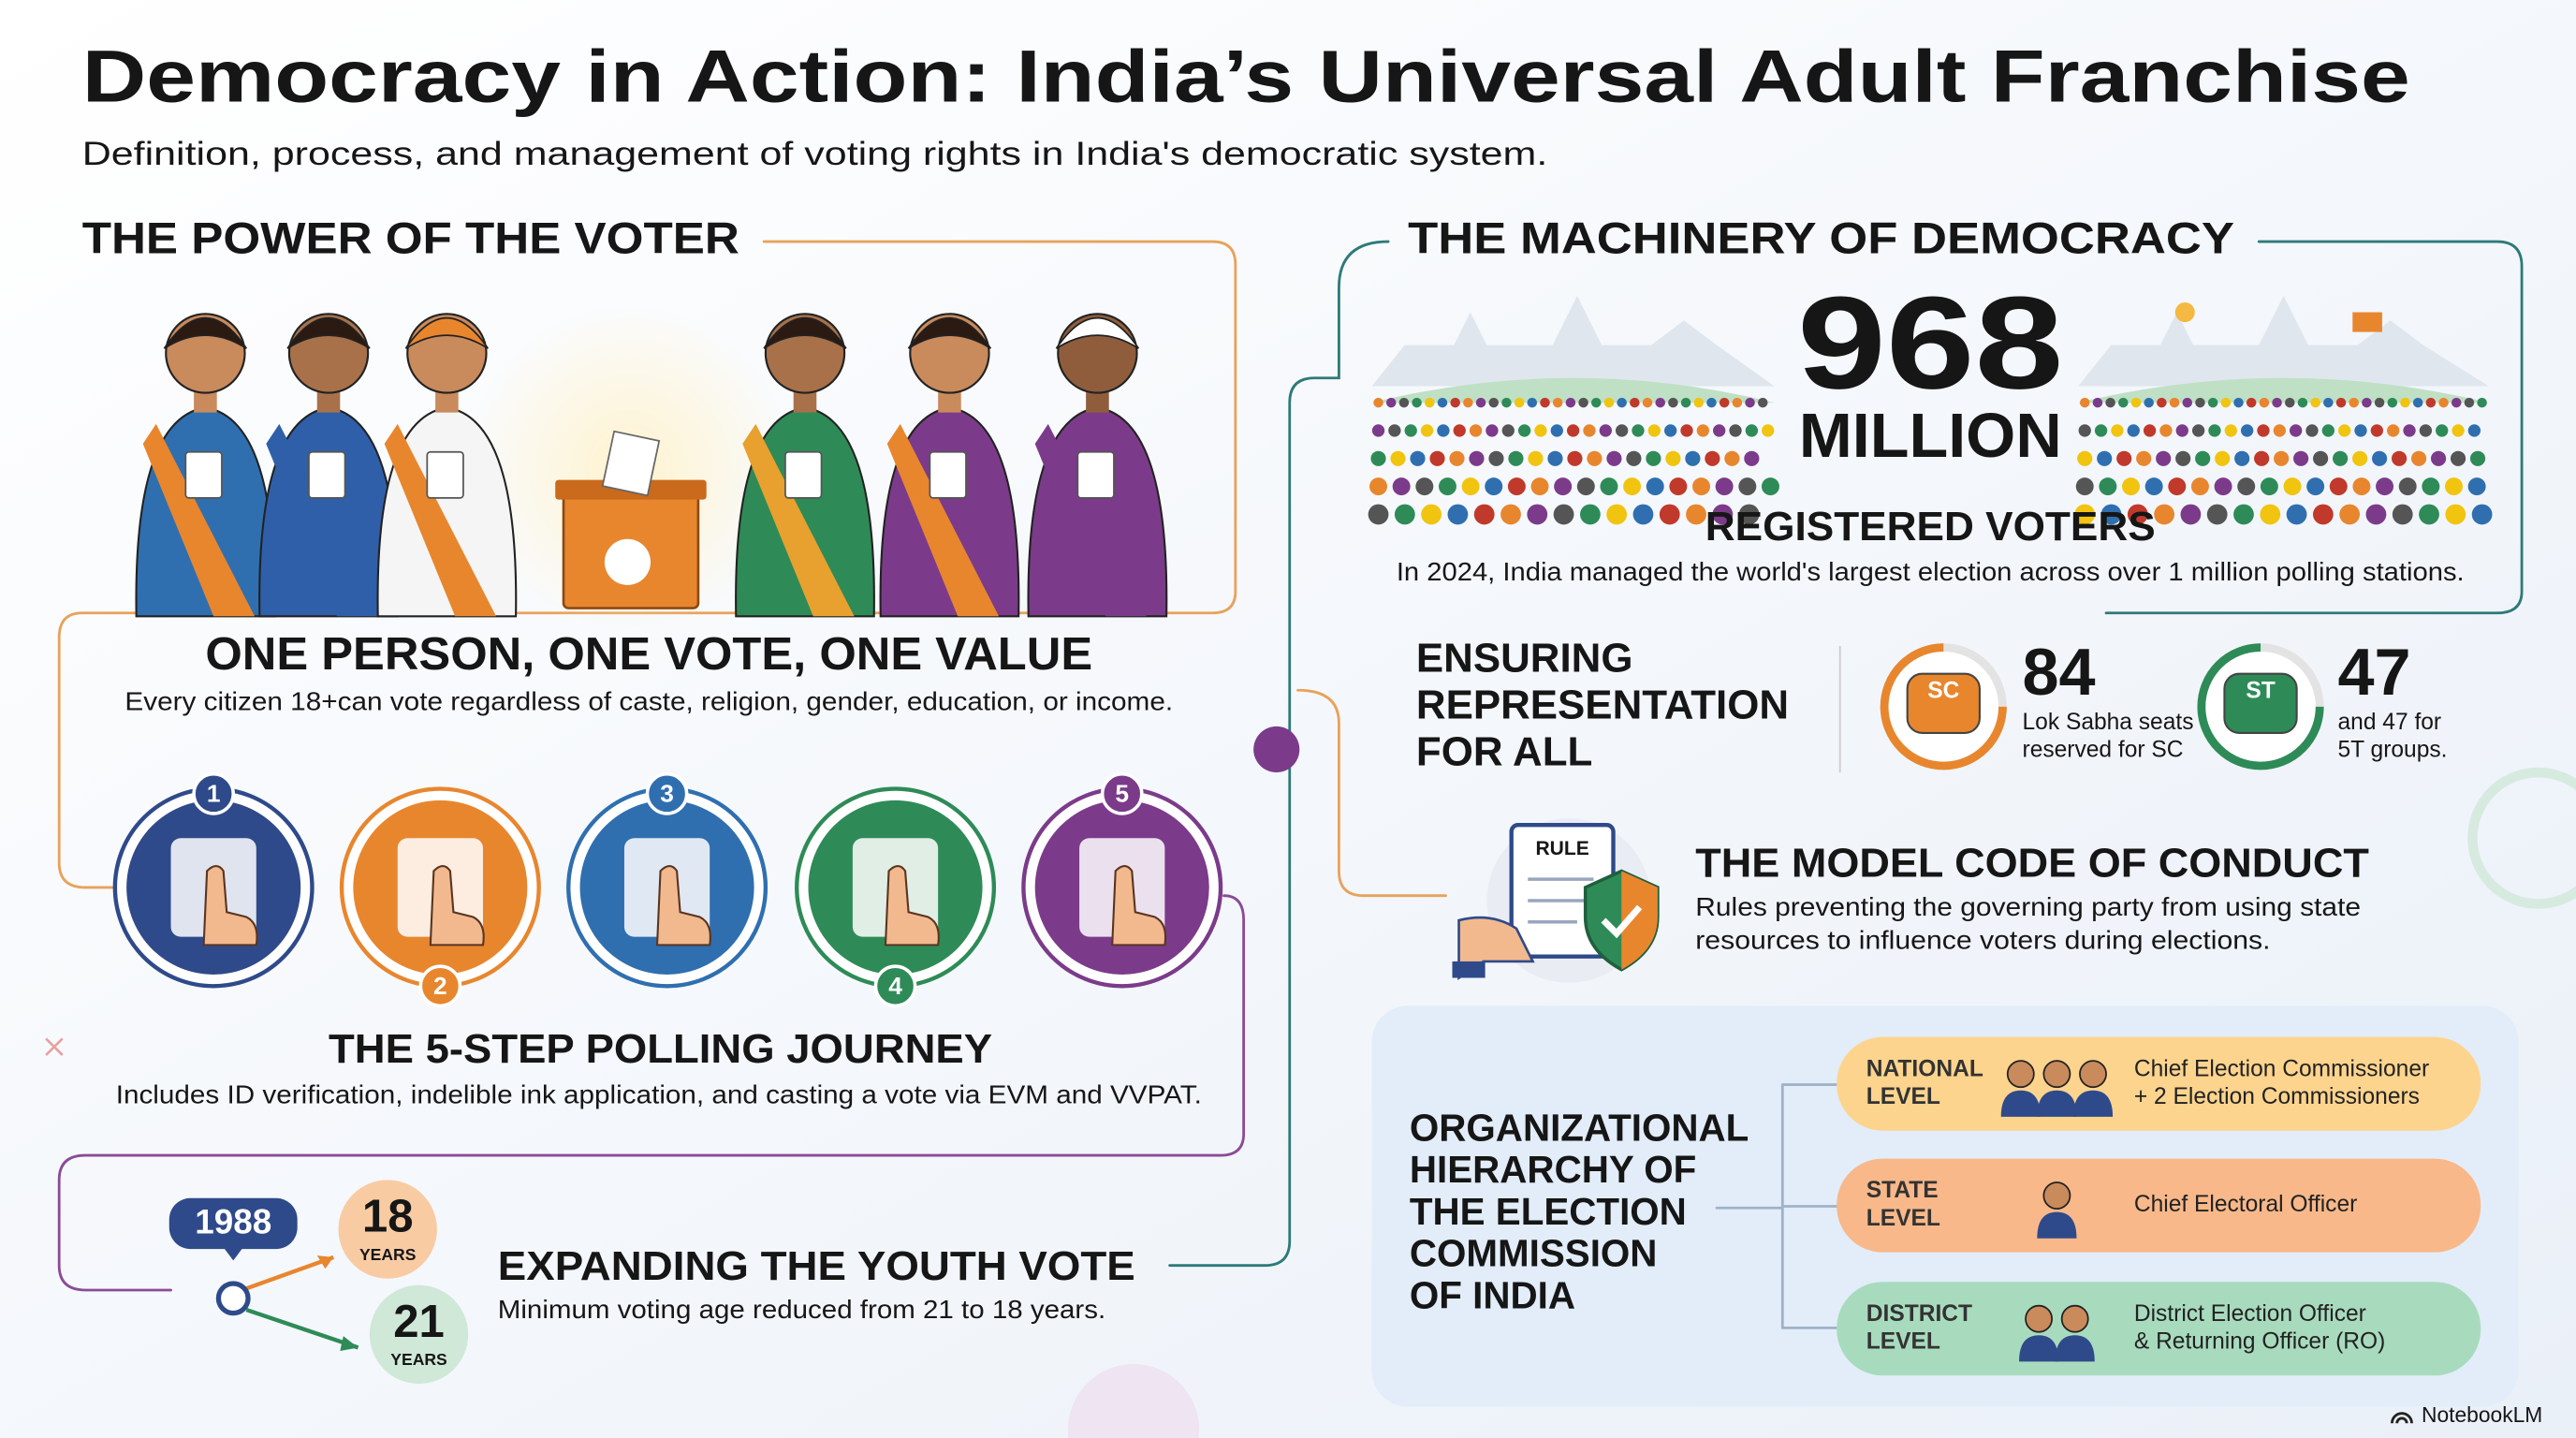  Describe the element at coordinates (1919, 1314) in the screenshot. I see `level-name: DISTRICT` at that location.